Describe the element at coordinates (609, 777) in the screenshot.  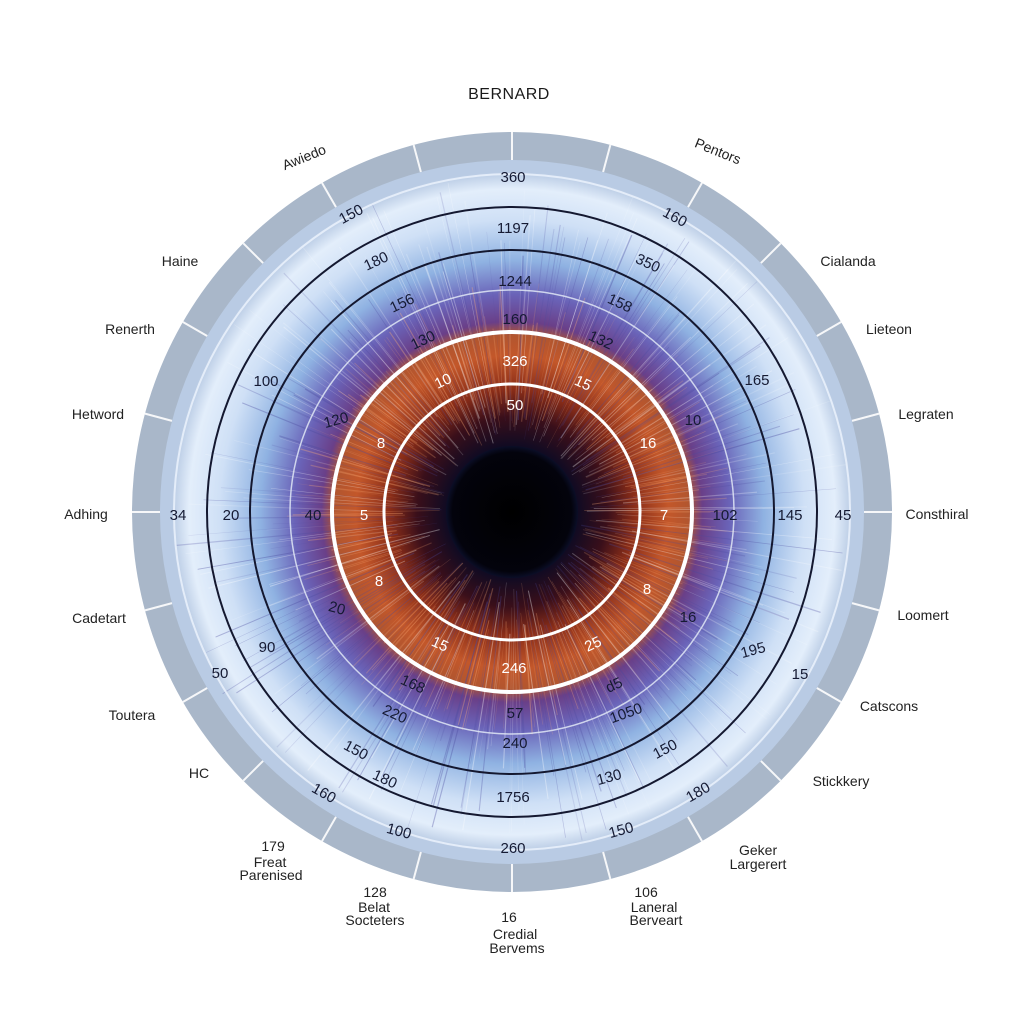
I see `ring-number: 130` at that location.